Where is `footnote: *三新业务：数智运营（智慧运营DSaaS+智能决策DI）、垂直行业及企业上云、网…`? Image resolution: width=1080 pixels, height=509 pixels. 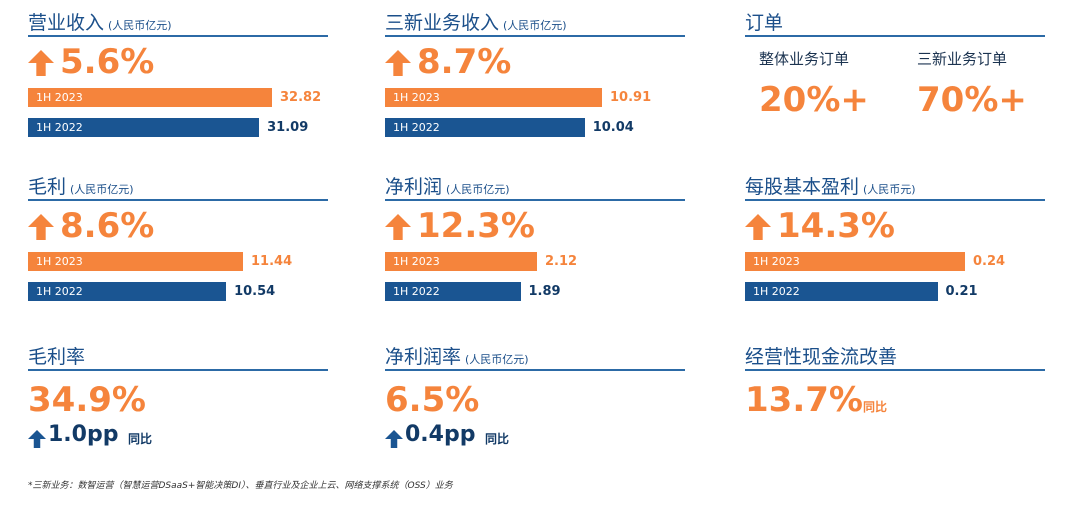 footnote: *三新业务：数智运营（智慧运营DSaaS+智能决策DI）、垂直行业及企业上云、网… is located at coordinates (240, 486).